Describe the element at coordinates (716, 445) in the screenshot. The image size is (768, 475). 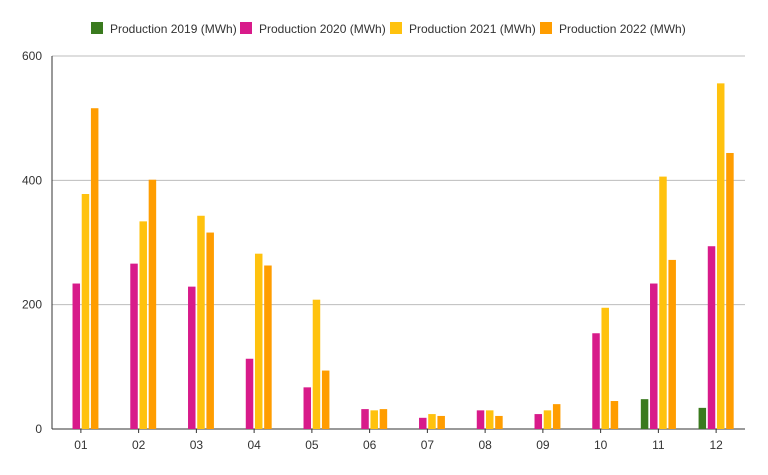
I see `x-tick-label: 12` at that location.